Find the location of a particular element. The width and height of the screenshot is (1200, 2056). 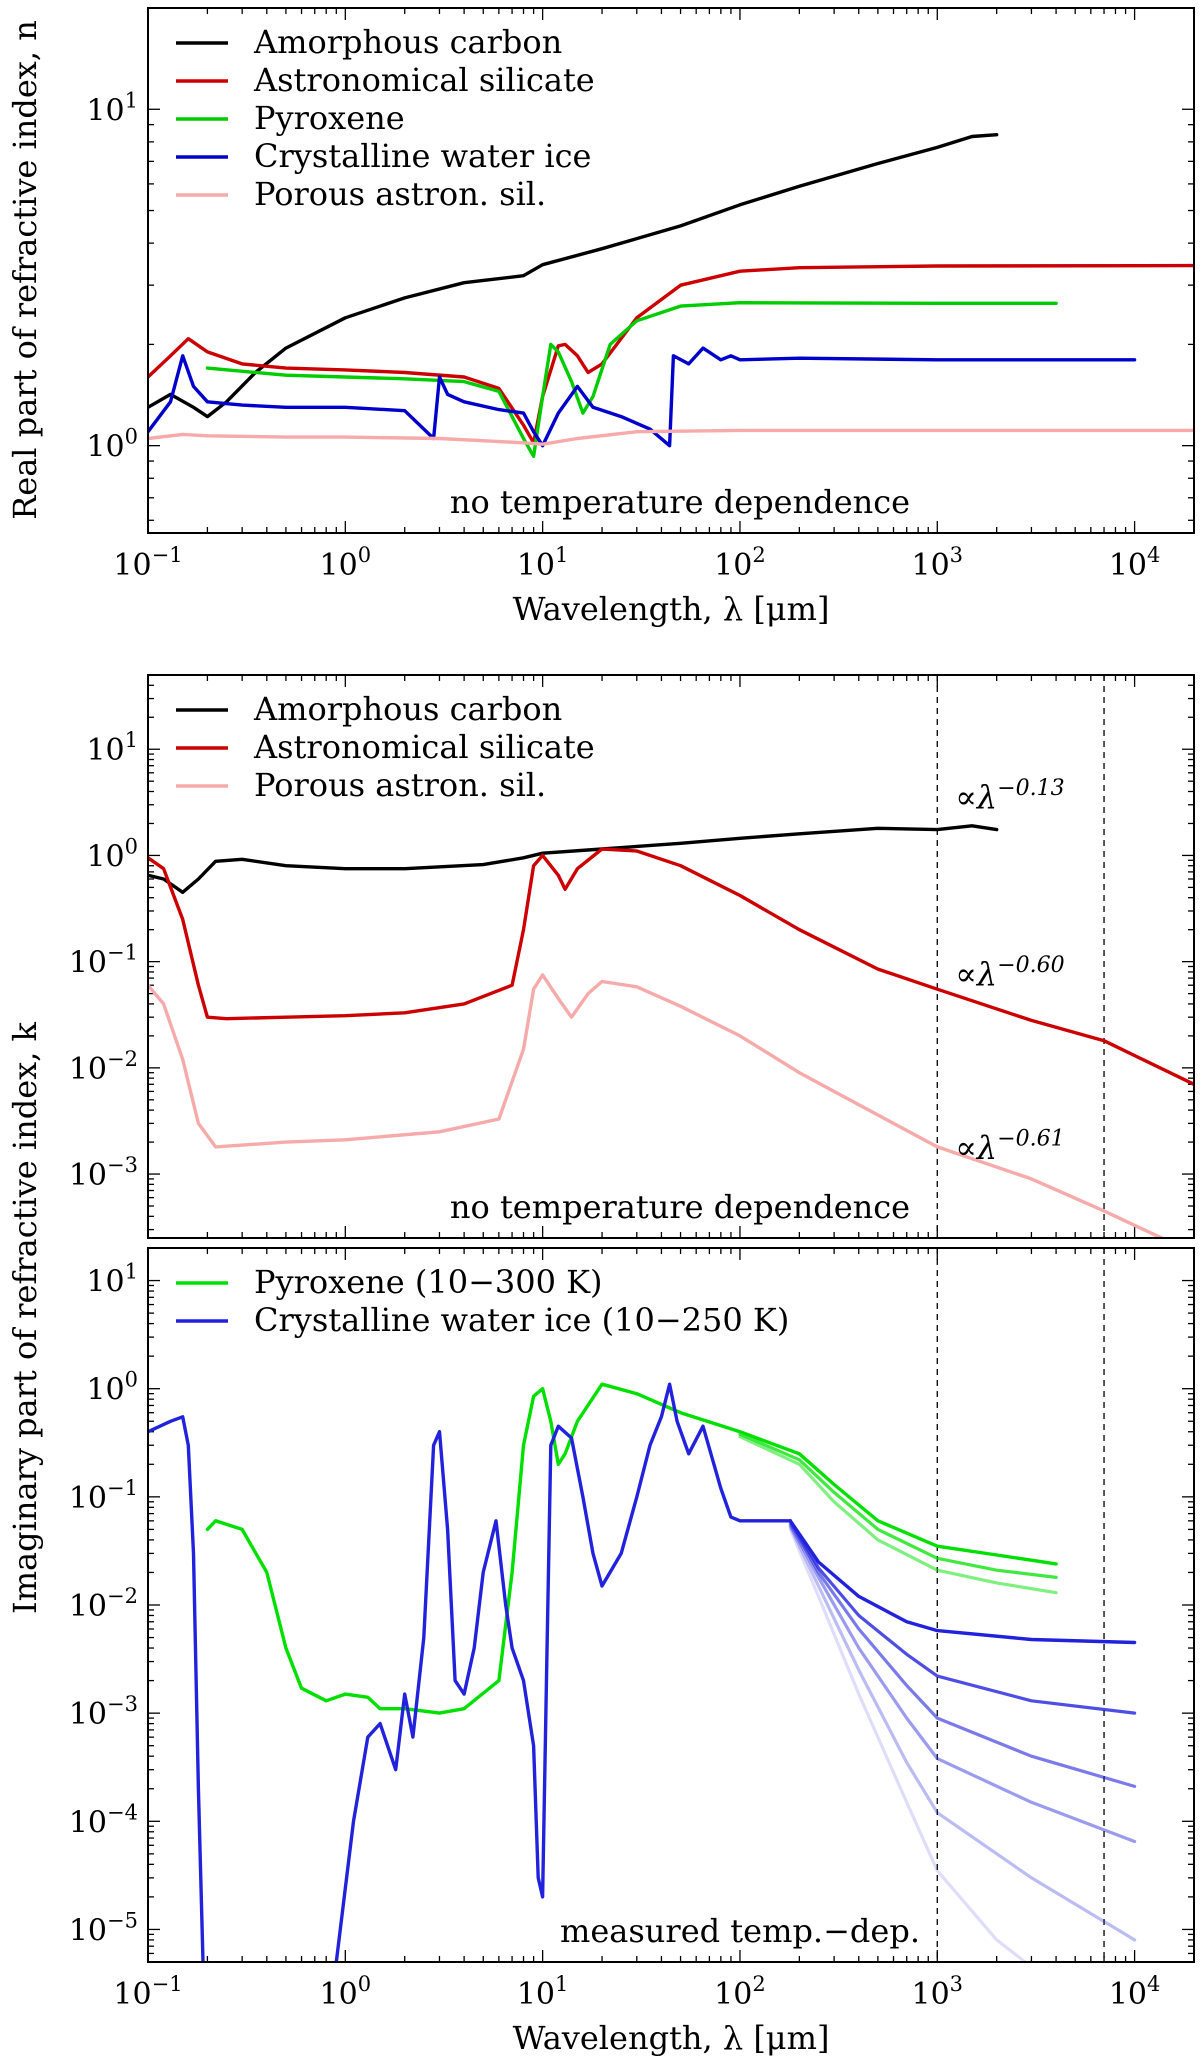

data-curves is located at coordinates (671, 295).